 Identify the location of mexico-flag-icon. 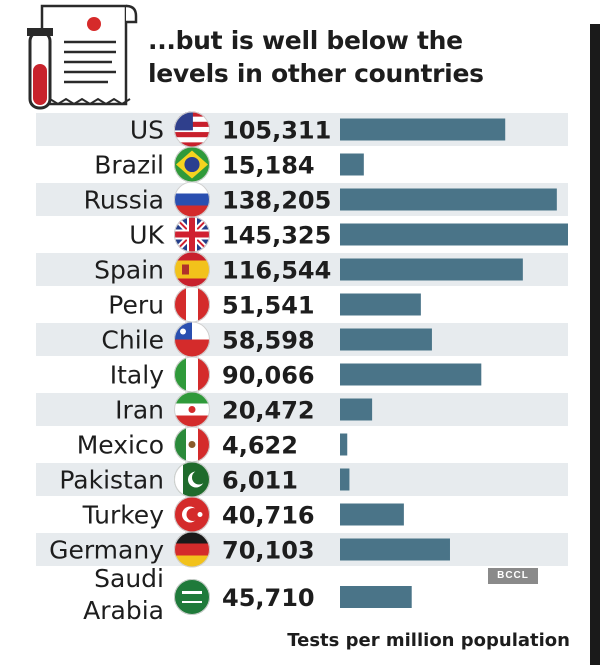
(192, 444).